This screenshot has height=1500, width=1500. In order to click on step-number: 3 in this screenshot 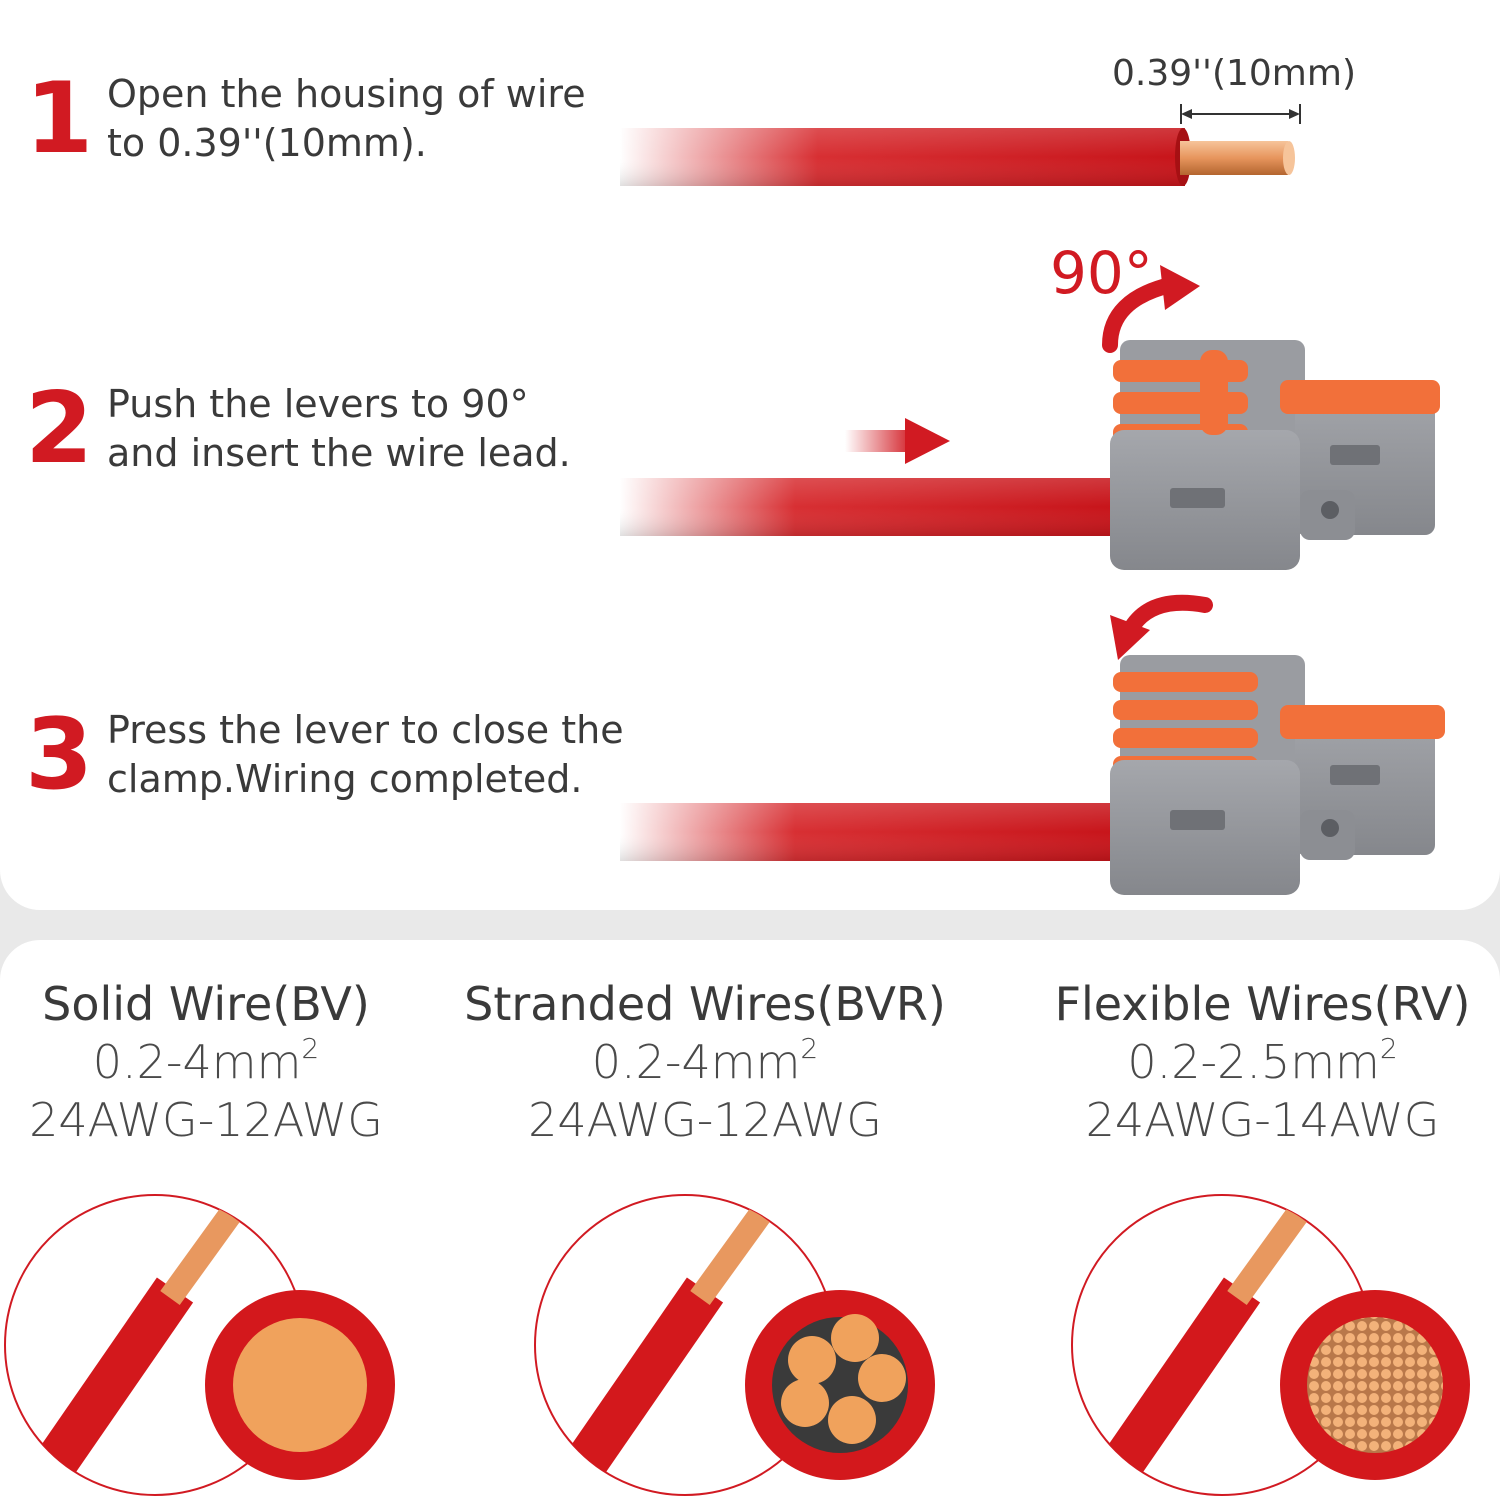, I will do `click(59, 755)`.